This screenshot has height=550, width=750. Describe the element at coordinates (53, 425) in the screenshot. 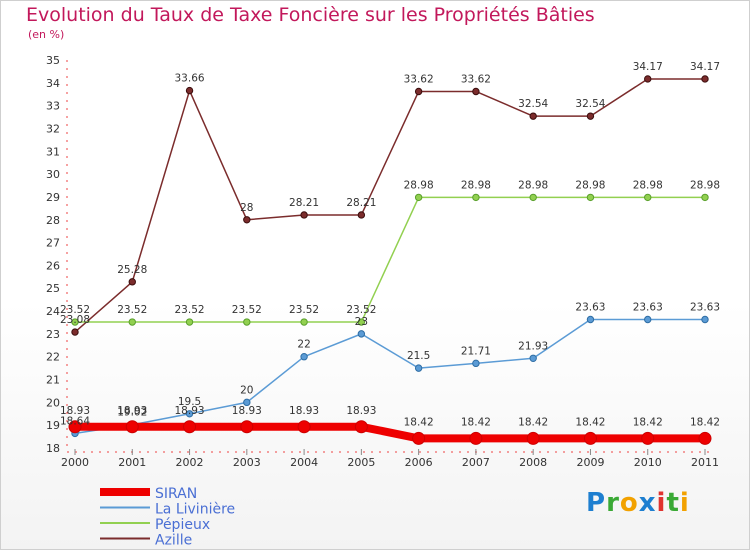

I see `y-tick-label: 19` at that location.